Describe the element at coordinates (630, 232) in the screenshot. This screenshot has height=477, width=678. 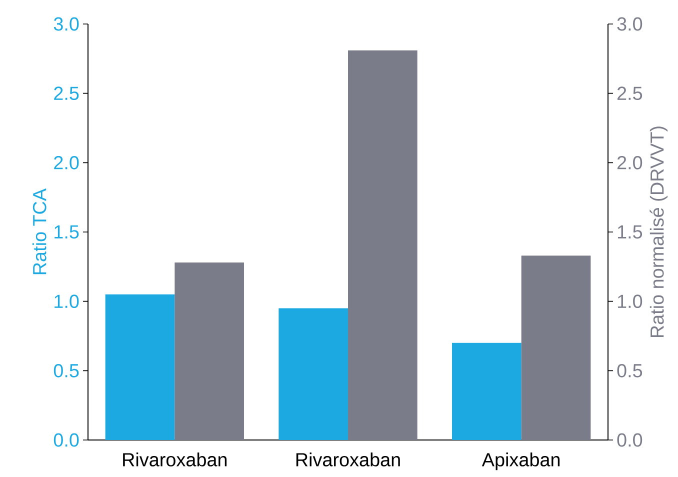
I see `y2-tick-label: 1.5` at that location.